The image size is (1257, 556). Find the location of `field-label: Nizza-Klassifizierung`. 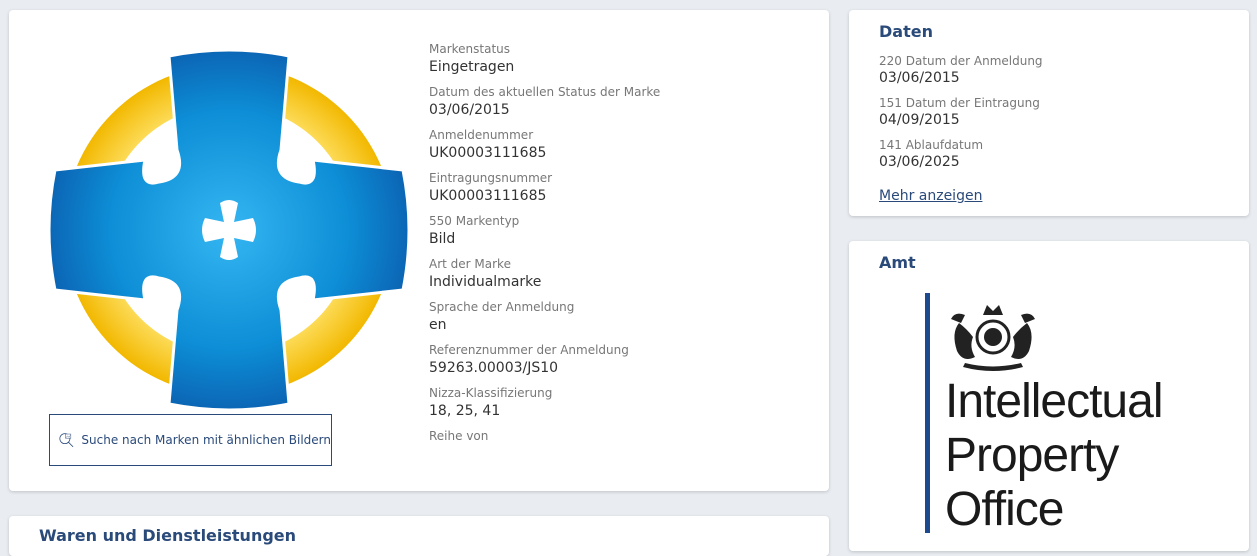

field-label: Nizza-Klassifizierung is located at coordinates (619, 393).